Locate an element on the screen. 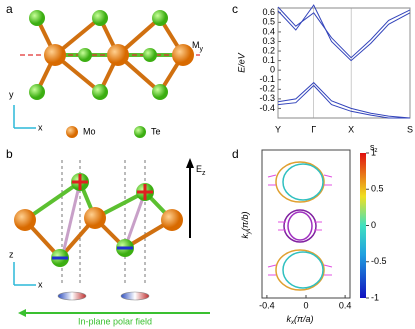 The height and width of the screenshot is (329, 415). y-tick-label: 0.1 is located at coordinates (268, 60).